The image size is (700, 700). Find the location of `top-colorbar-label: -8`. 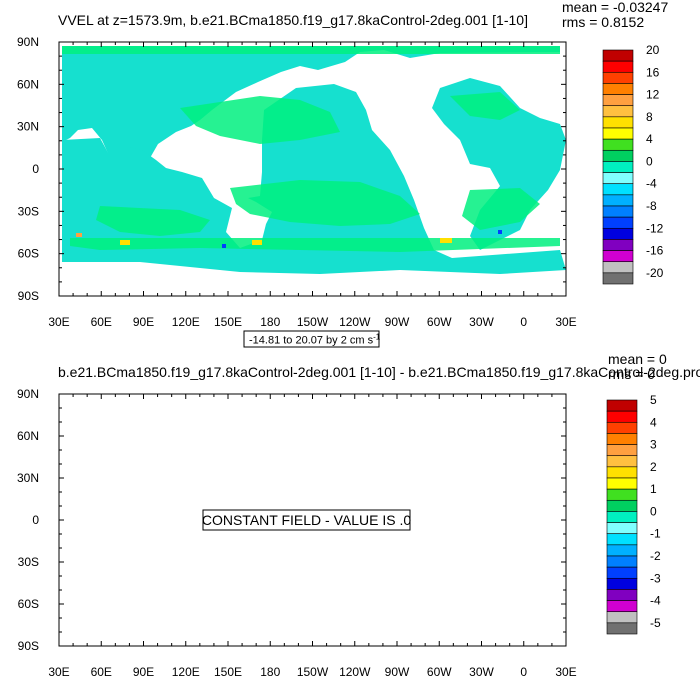

top-colorbar-label: -8 is located at coordinates (651, 206).